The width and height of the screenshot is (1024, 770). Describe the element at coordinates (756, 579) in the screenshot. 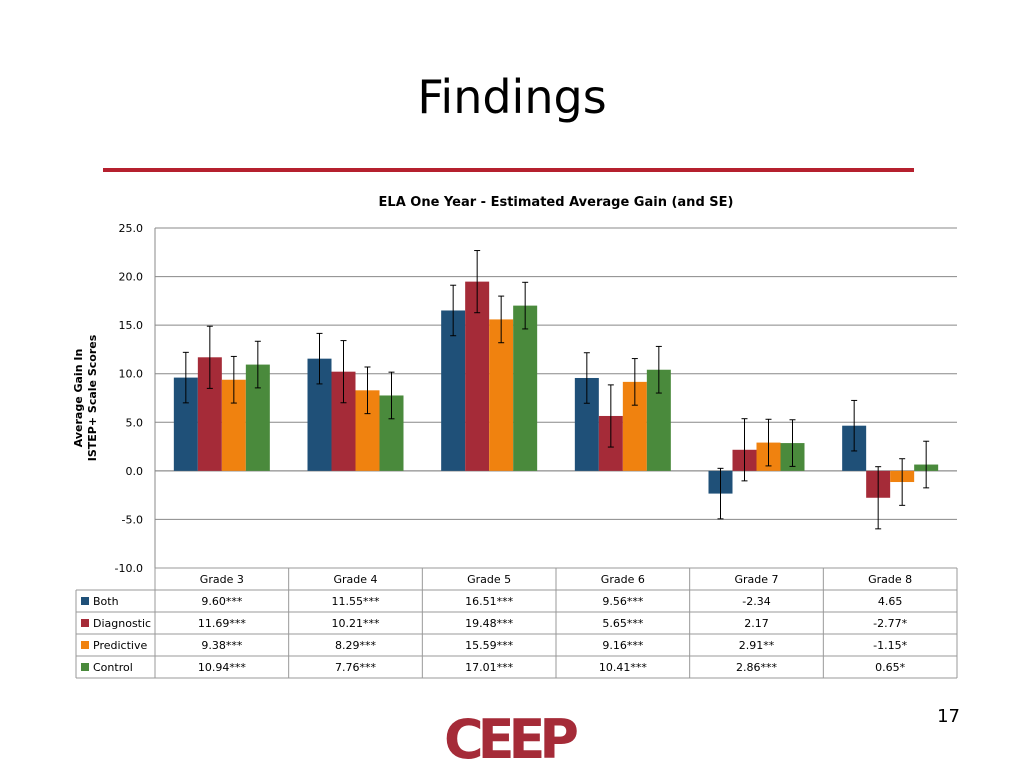

I see `x-tick-label: Grade 7` at that location.